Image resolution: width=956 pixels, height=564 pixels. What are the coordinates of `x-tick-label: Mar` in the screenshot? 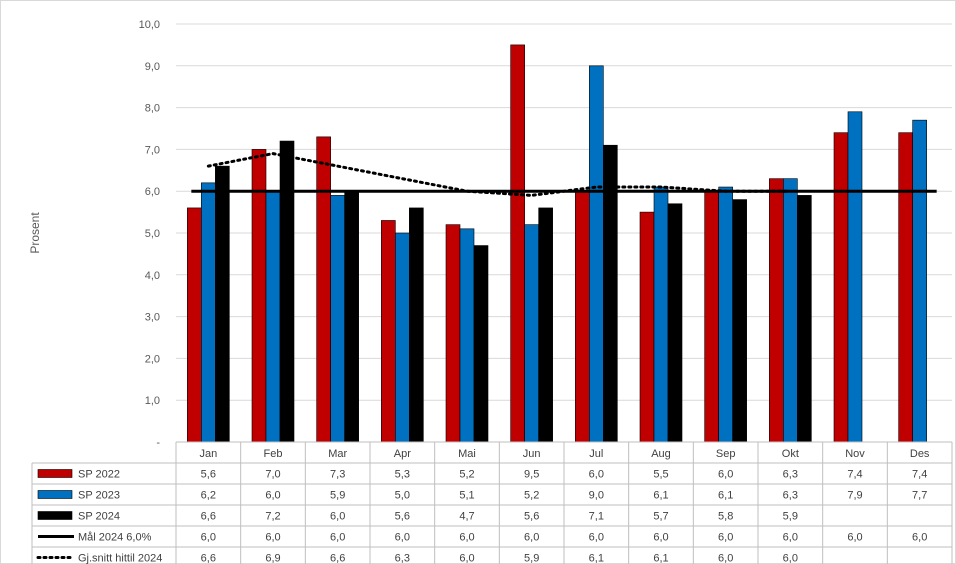 It's located at (337, 454).